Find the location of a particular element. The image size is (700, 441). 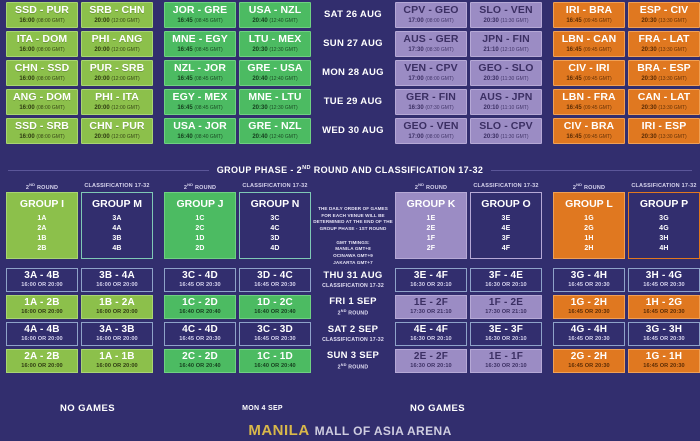

group-box: GROUP L 1G 2G 1H 2H is located at coordinates (589, 225).